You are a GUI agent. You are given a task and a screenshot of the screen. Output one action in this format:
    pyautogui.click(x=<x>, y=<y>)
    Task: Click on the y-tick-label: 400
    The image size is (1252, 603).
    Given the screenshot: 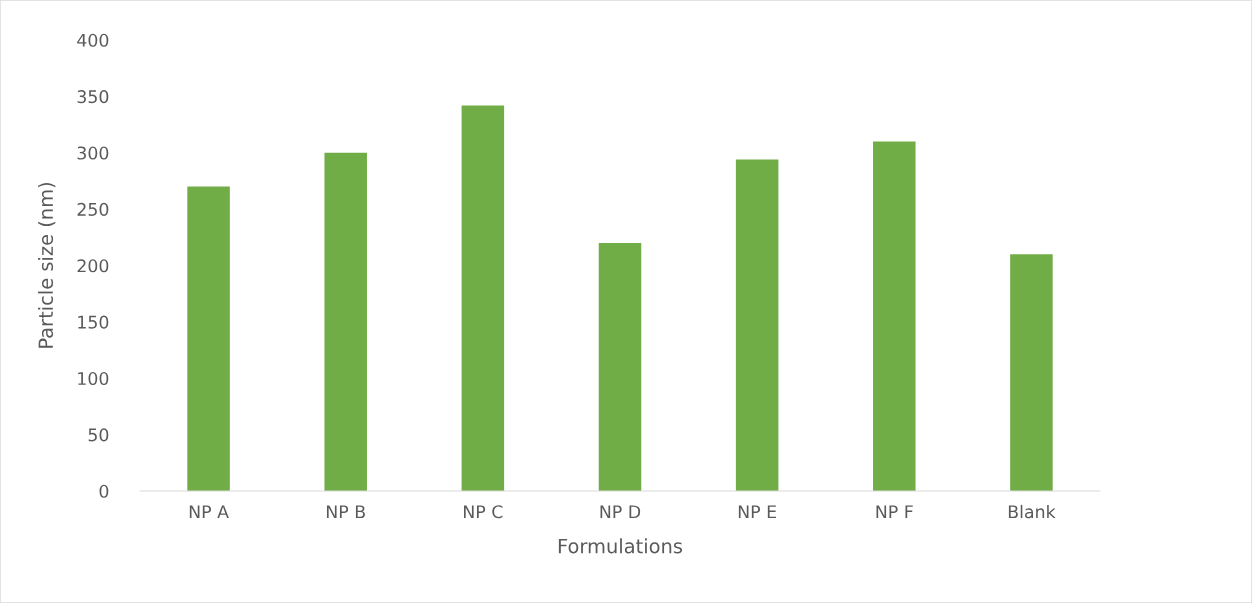 What is the action you would take?
    pyautogui.click(x=93, y=40)
    